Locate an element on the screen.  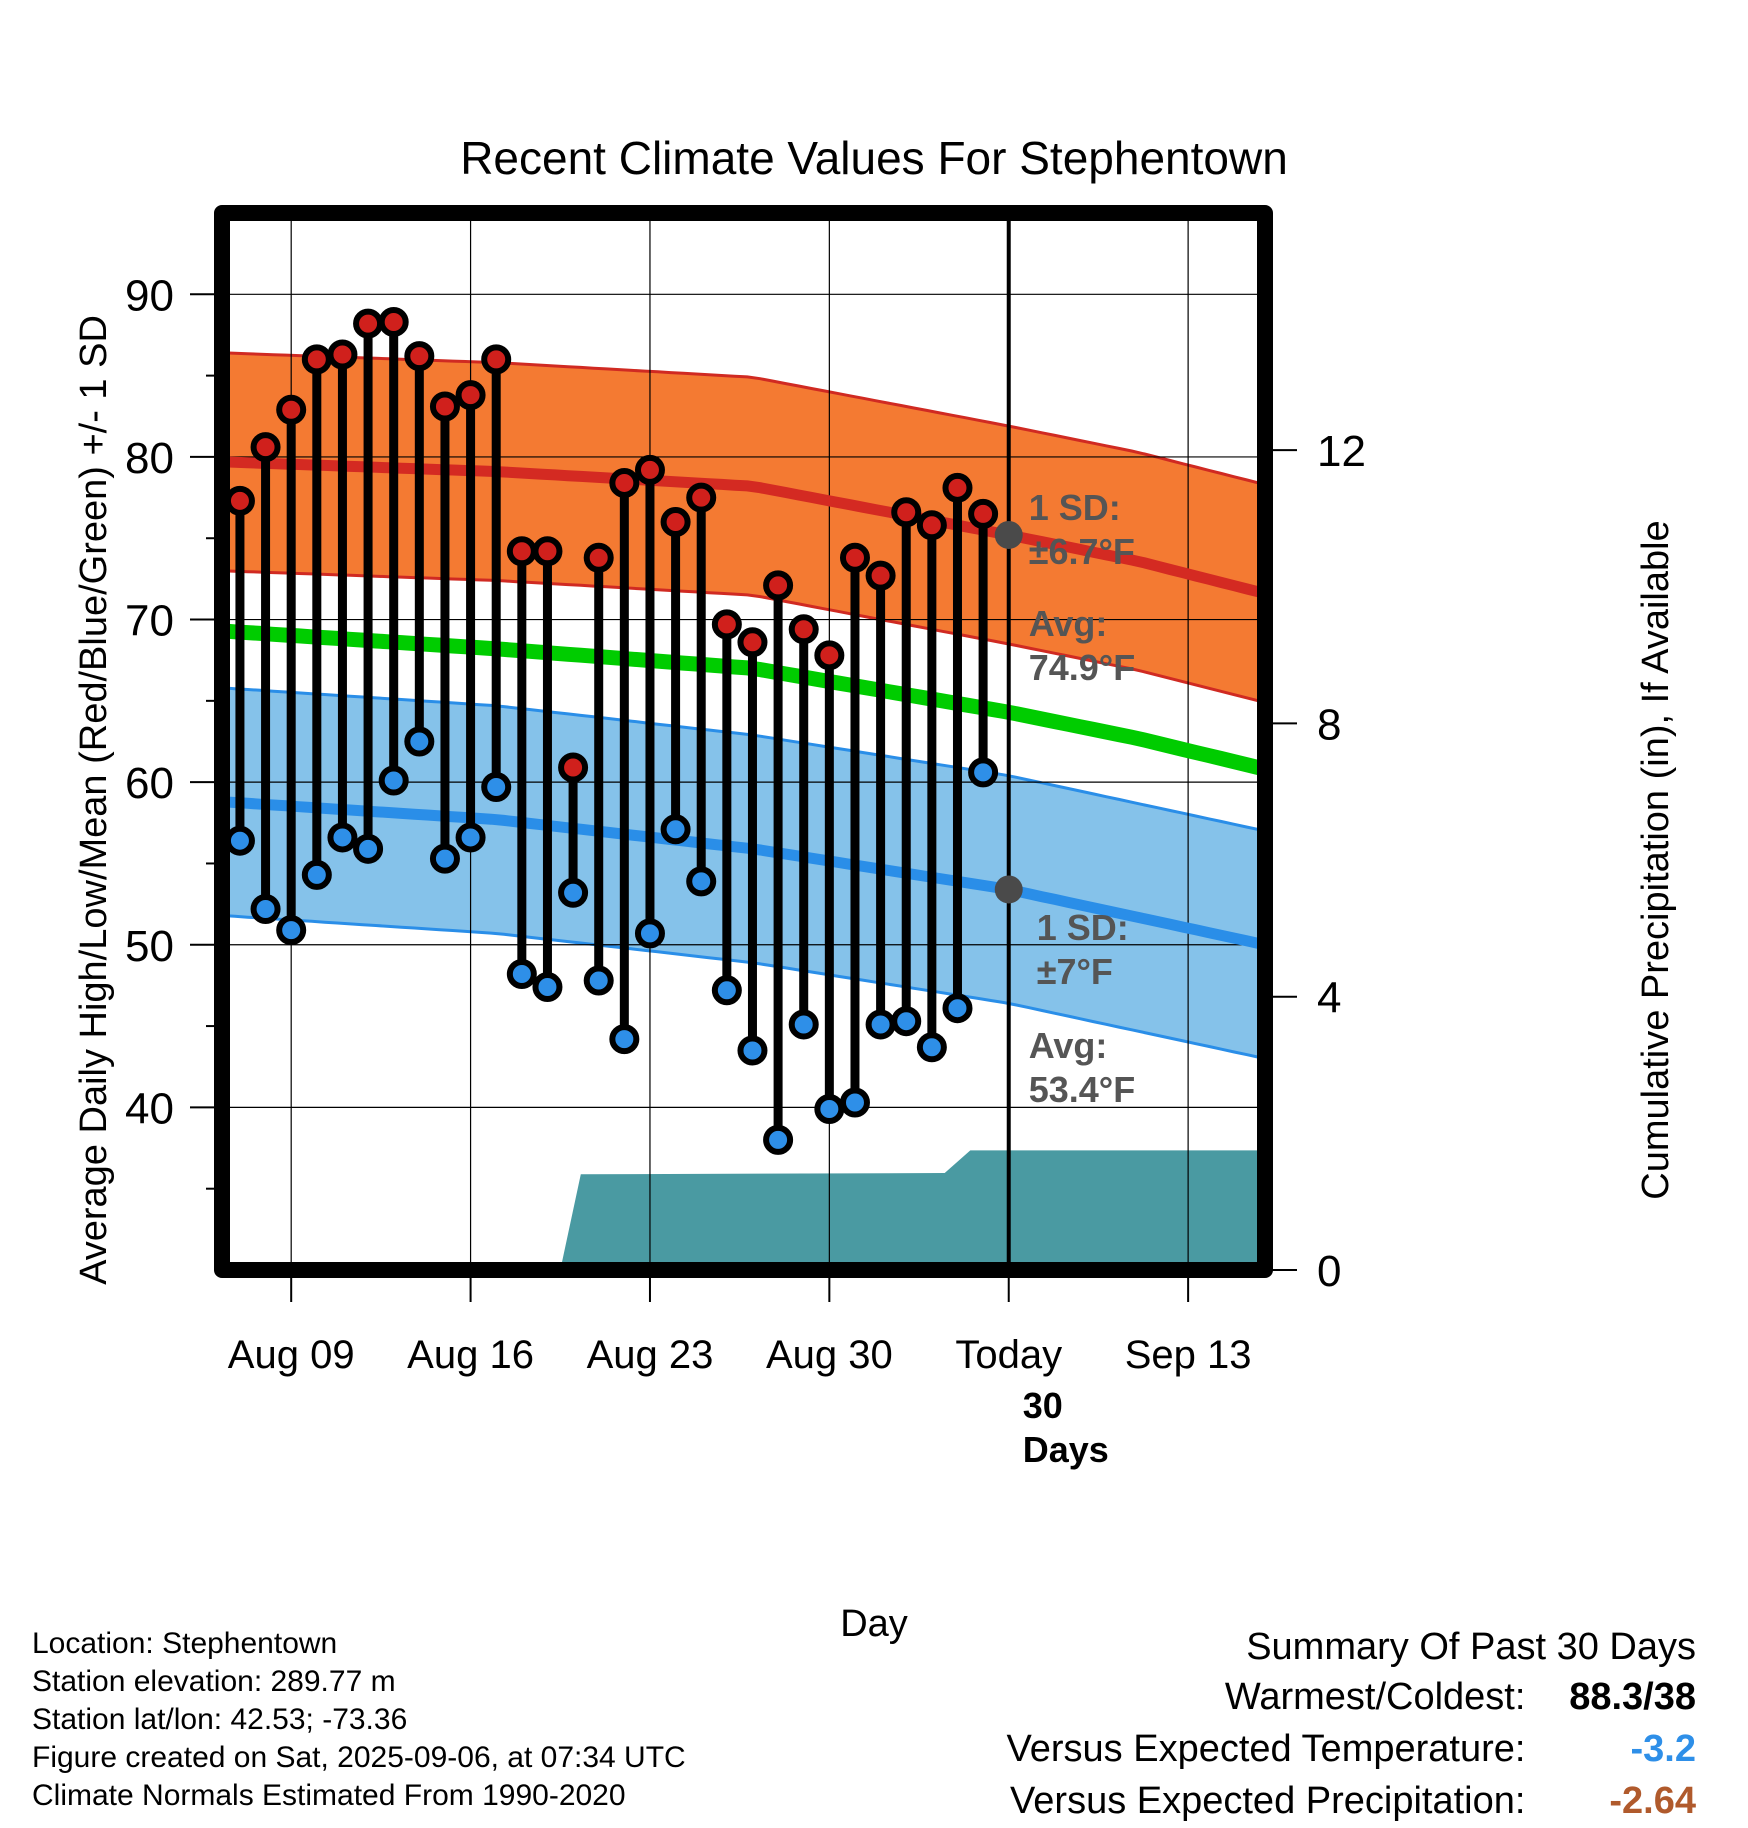
chart-title: Recent Climate Values For Stephentown is located at coordinates (874, 158).